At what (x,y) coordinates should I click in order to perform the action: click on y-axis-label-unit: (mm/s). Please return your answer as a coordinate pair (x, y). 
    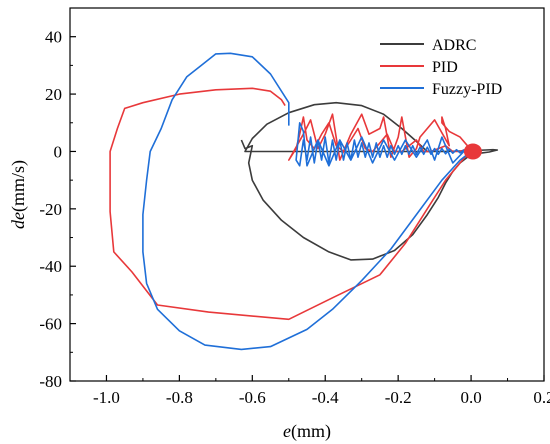
    Looking at the image, I should click on (18, 186).